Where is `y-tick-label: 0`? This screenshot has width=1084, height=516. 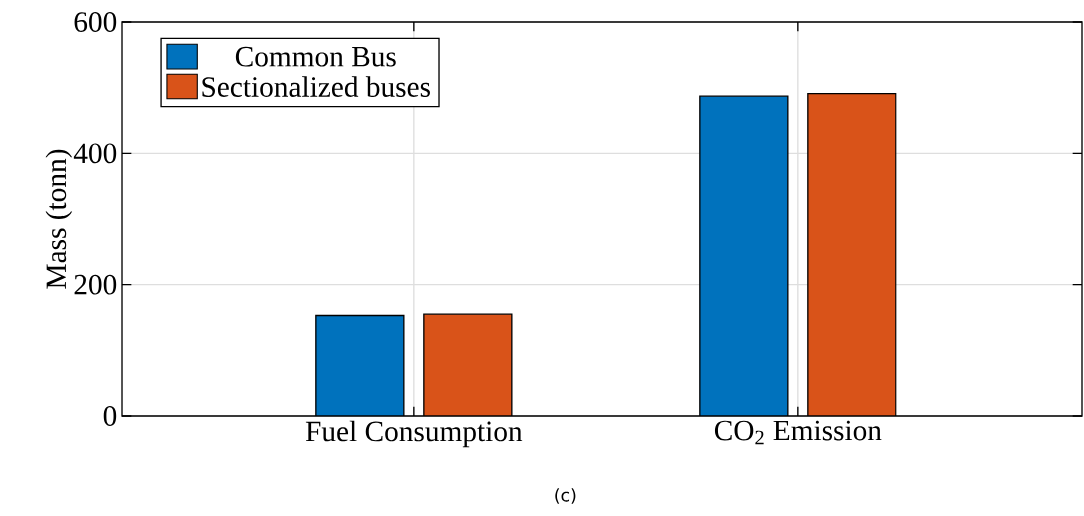
y-tick-label: 0 is located at coordinates (110, 416).